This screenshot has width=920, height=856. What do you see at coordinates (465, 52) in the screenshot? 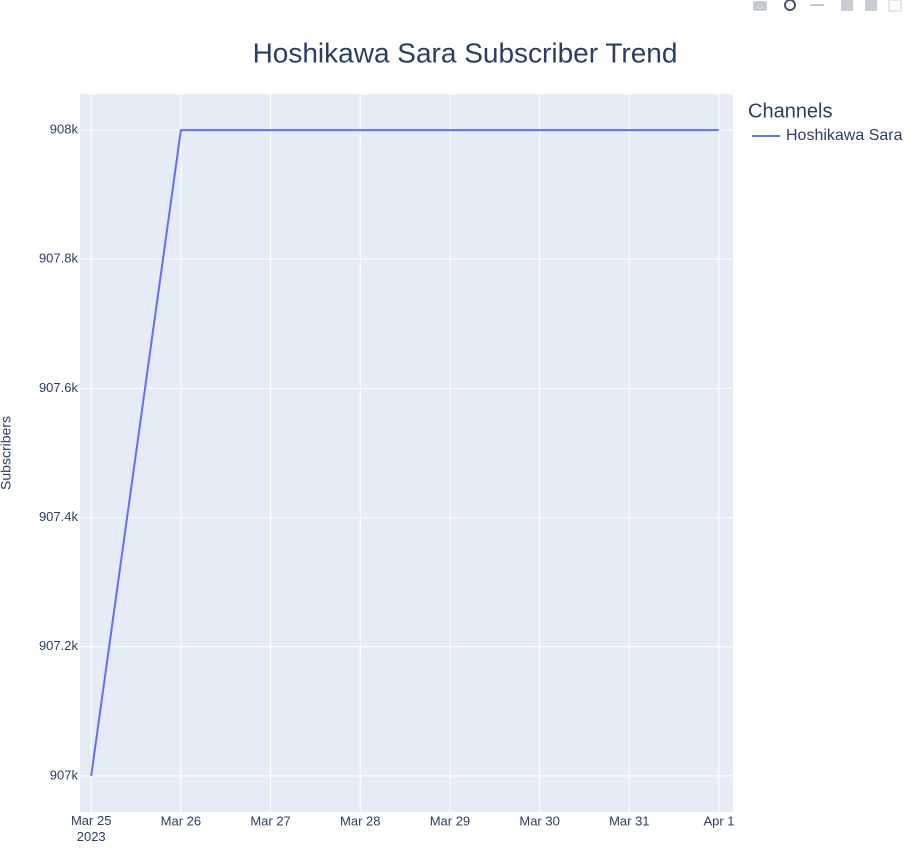
I see `chart-title: Hoshikawa Sara Subscriber Trend` at bounding box center [465, 52].